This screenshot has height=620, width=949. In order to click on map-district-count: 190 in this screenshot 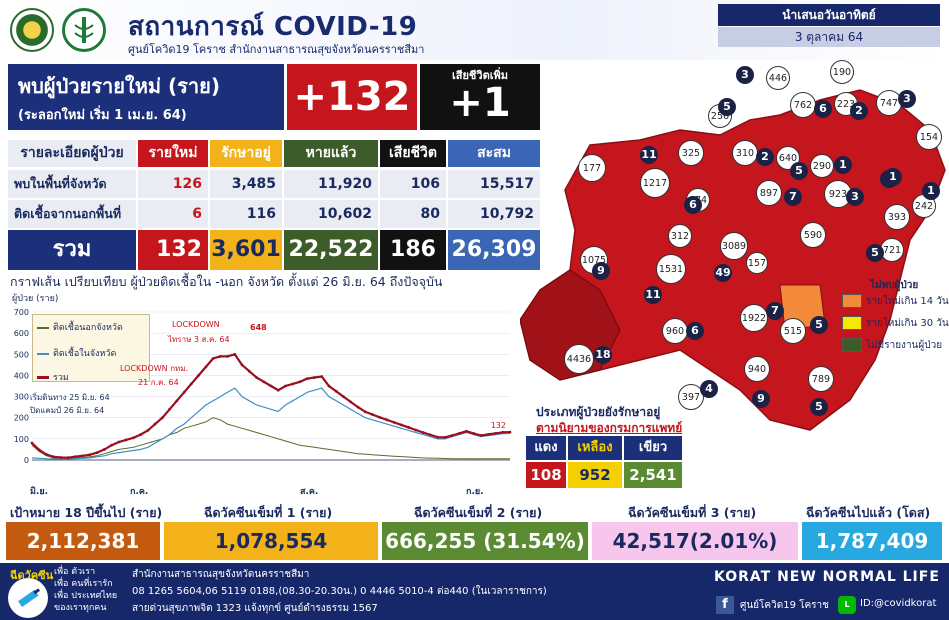, I will do `click(842, 72)`.